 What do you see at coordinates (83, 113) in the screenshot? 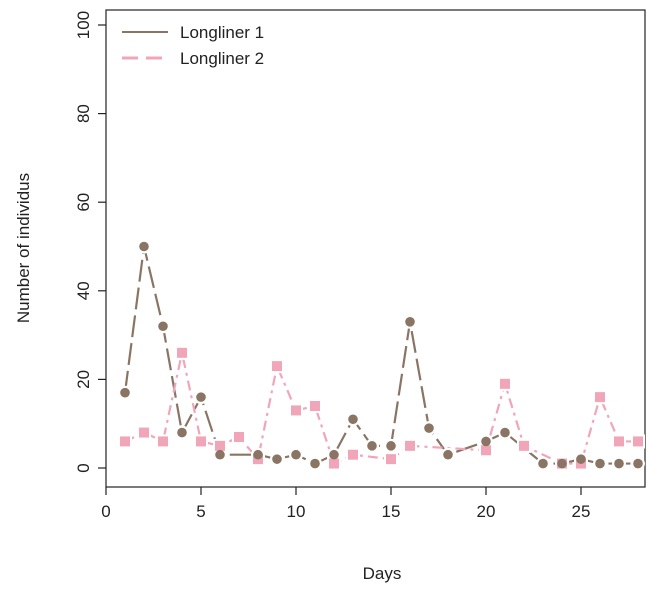
I see `y-tick-label: 80` at bounding box center [83, 113].